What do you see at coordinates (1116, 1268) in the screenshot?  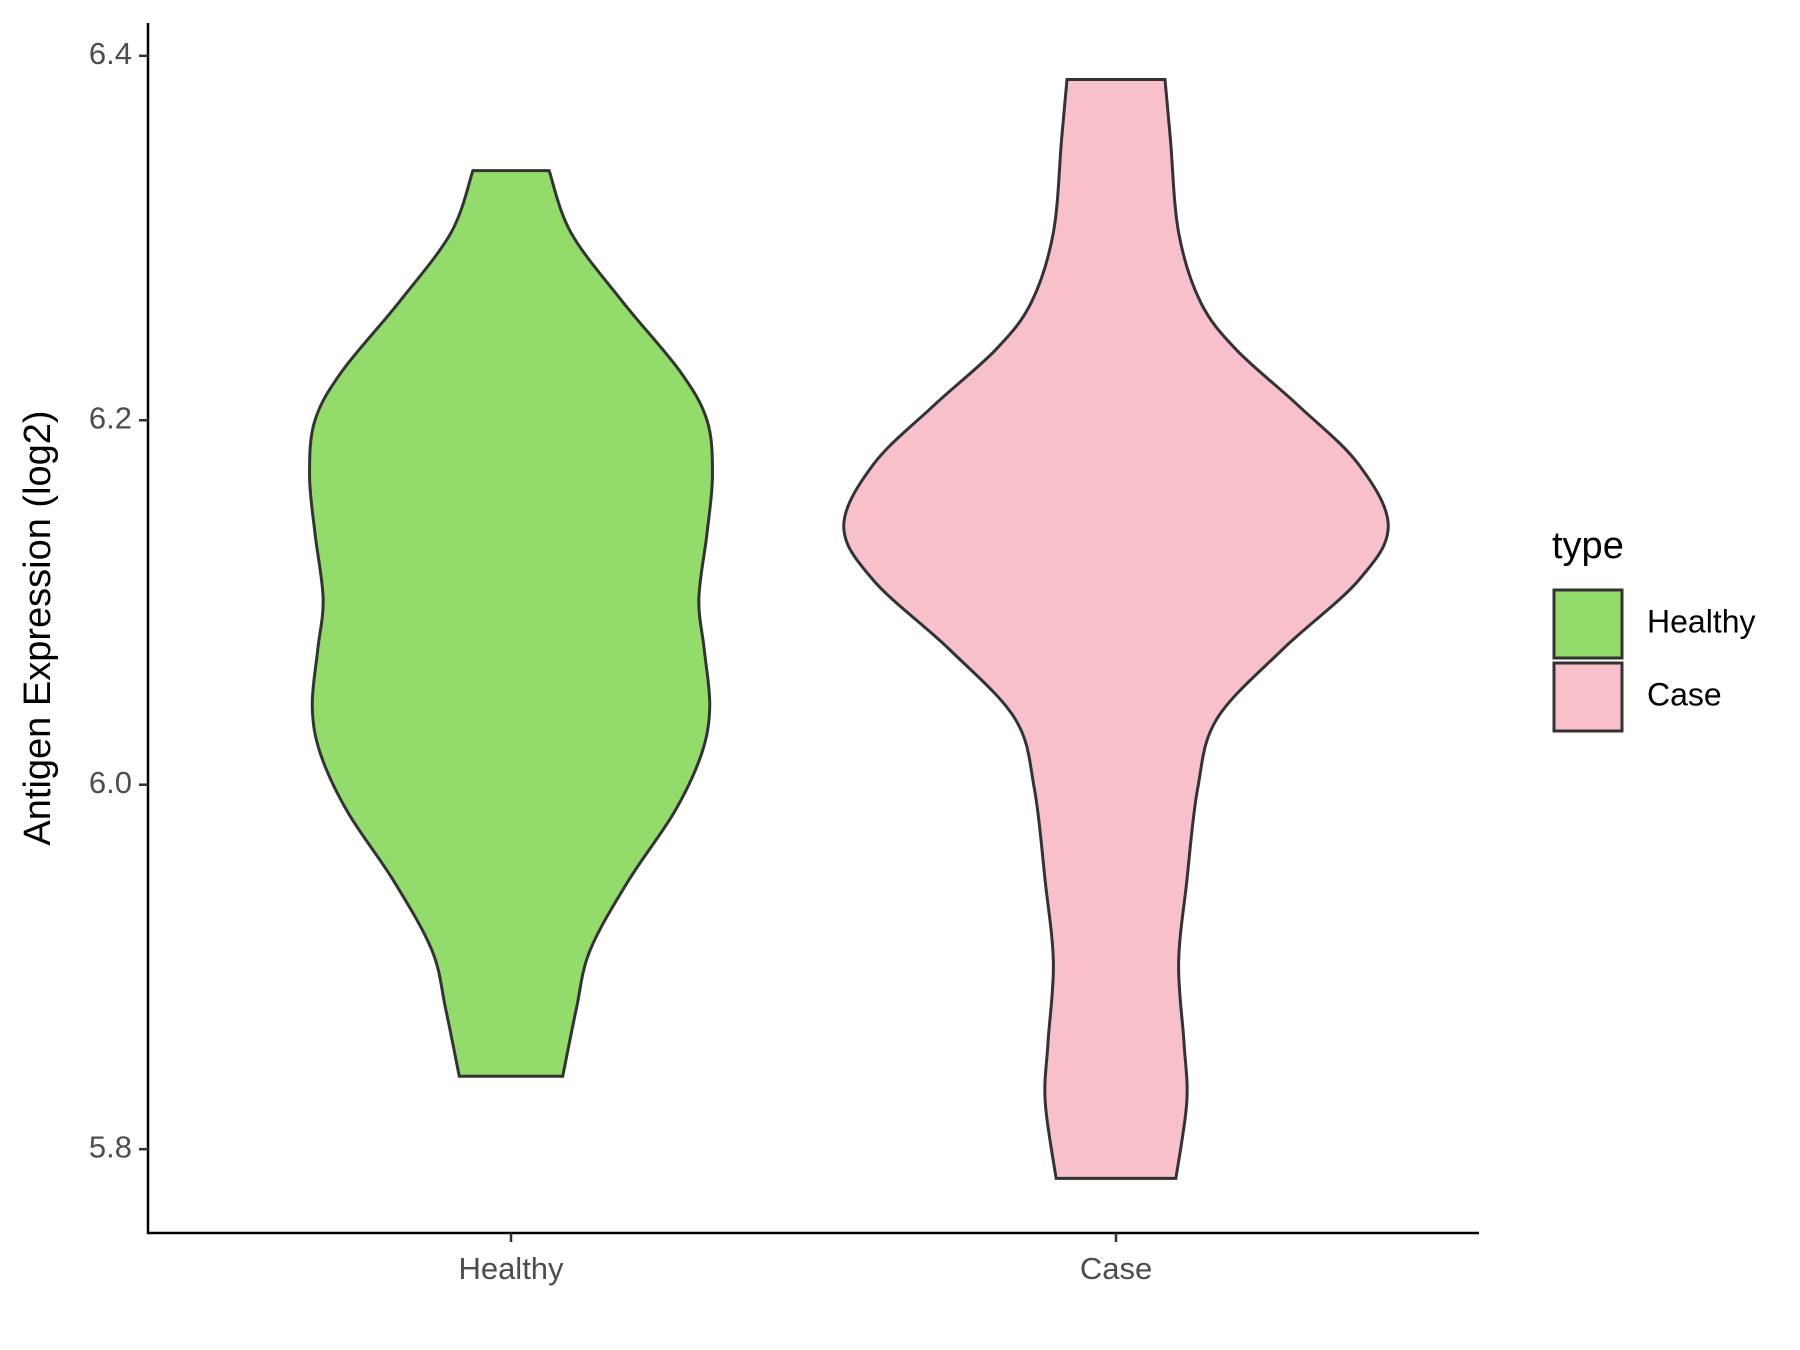 I see `x-tick-label: Case` at bounding box center [1116, 1268].